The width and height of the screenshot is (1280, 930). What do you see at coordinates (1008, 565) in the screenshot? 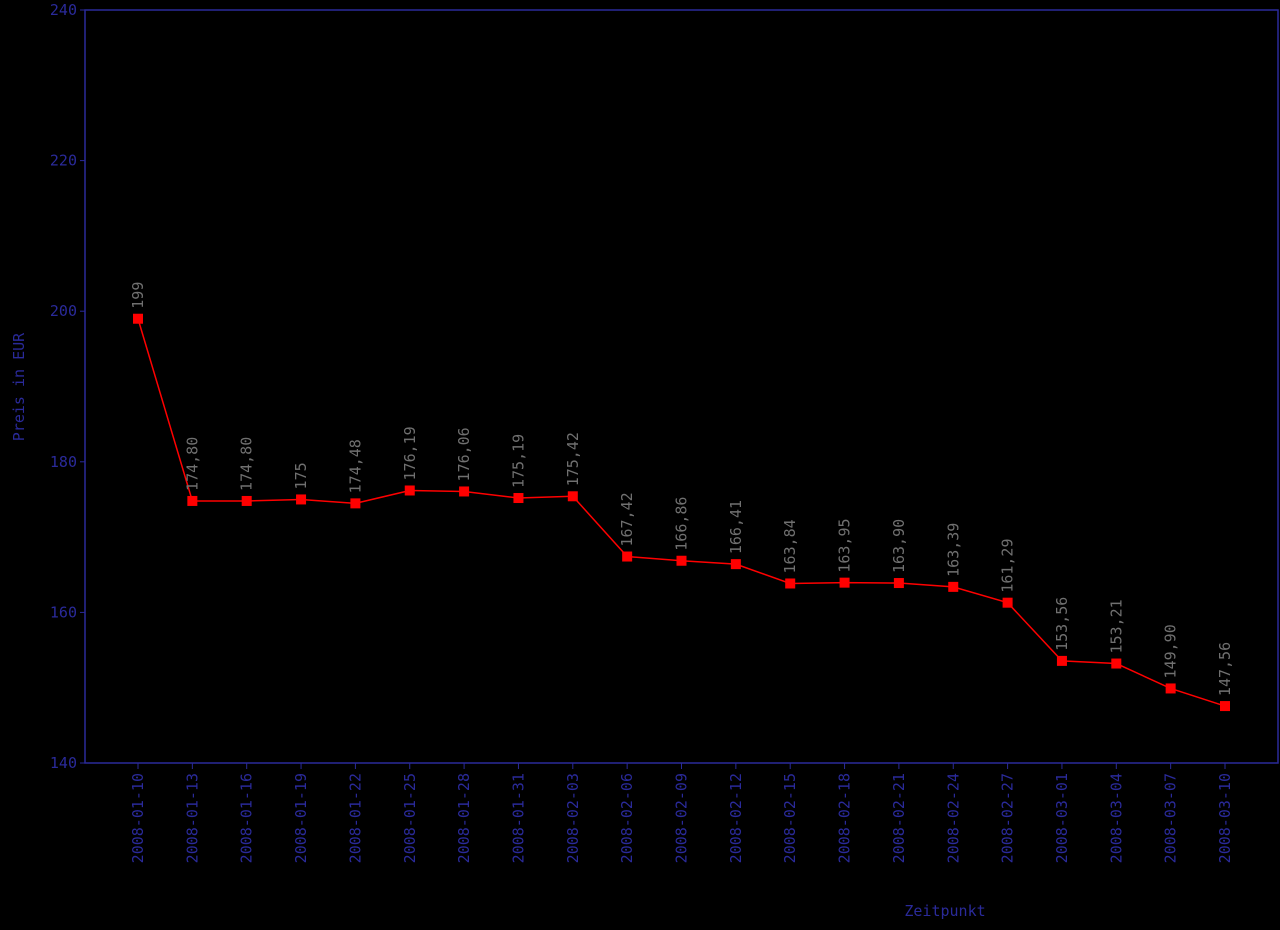
I see `data-label: 161,29` at bounding box center [1008, 565].